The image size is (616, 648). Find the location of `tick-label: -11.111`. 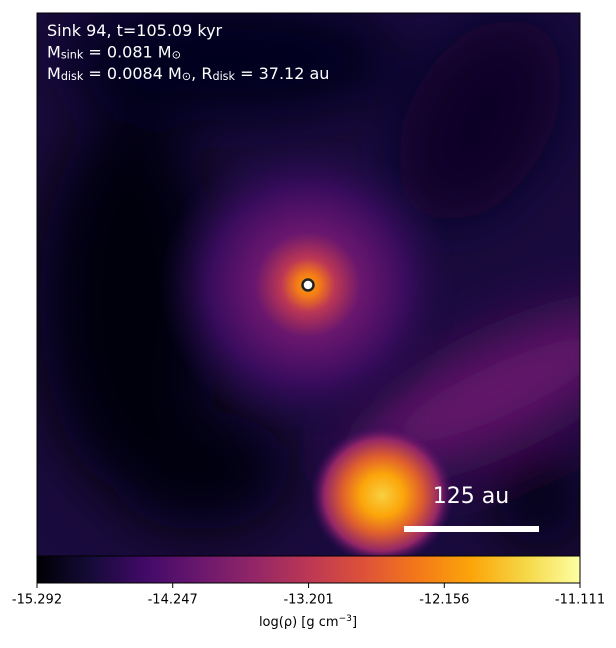

tick-label: -11.111 is located at coordinates (580, 600).